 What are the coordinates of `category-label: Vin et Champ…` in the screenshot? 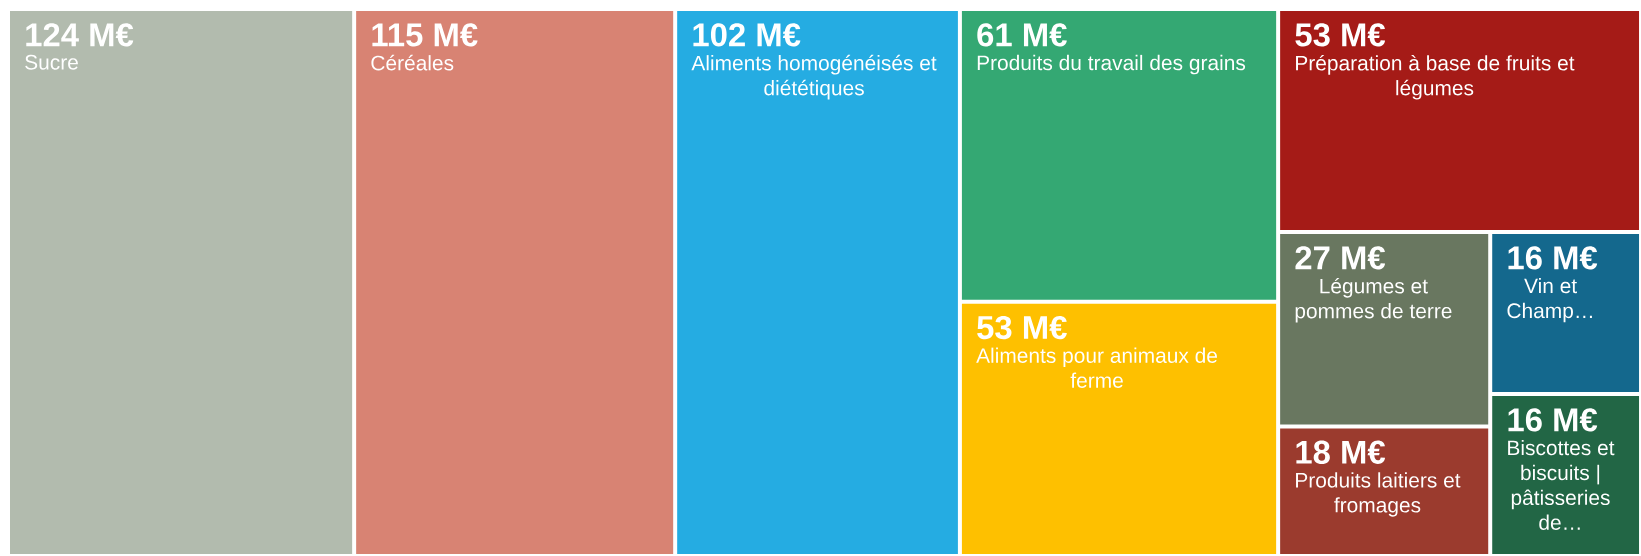 It's located at (1549, 300).